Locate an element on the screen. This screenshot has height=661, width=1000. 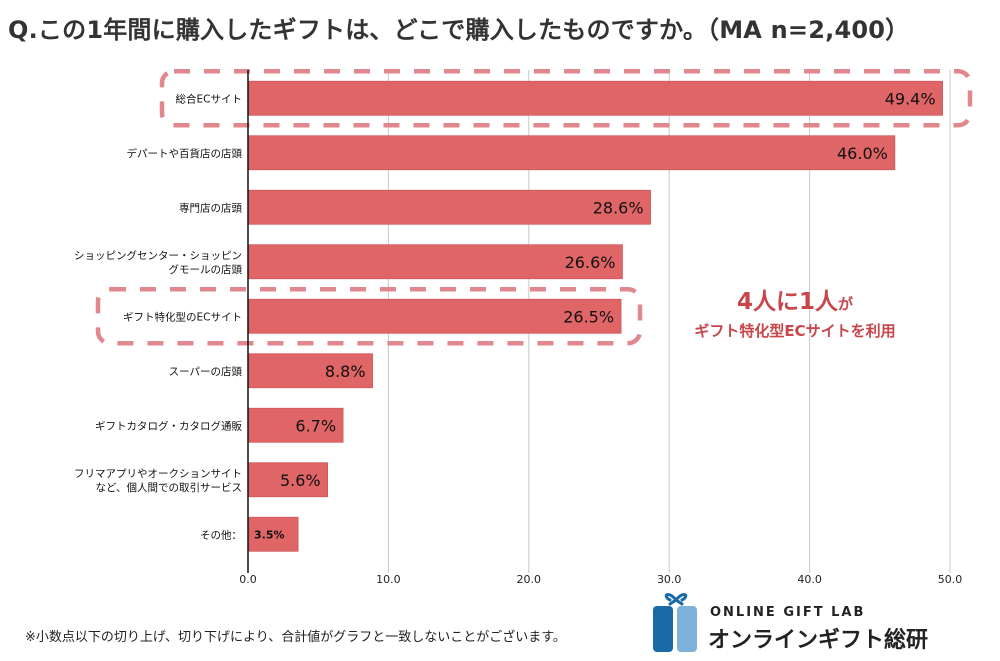
category-label: その他： is located at coordinates (221, 534).